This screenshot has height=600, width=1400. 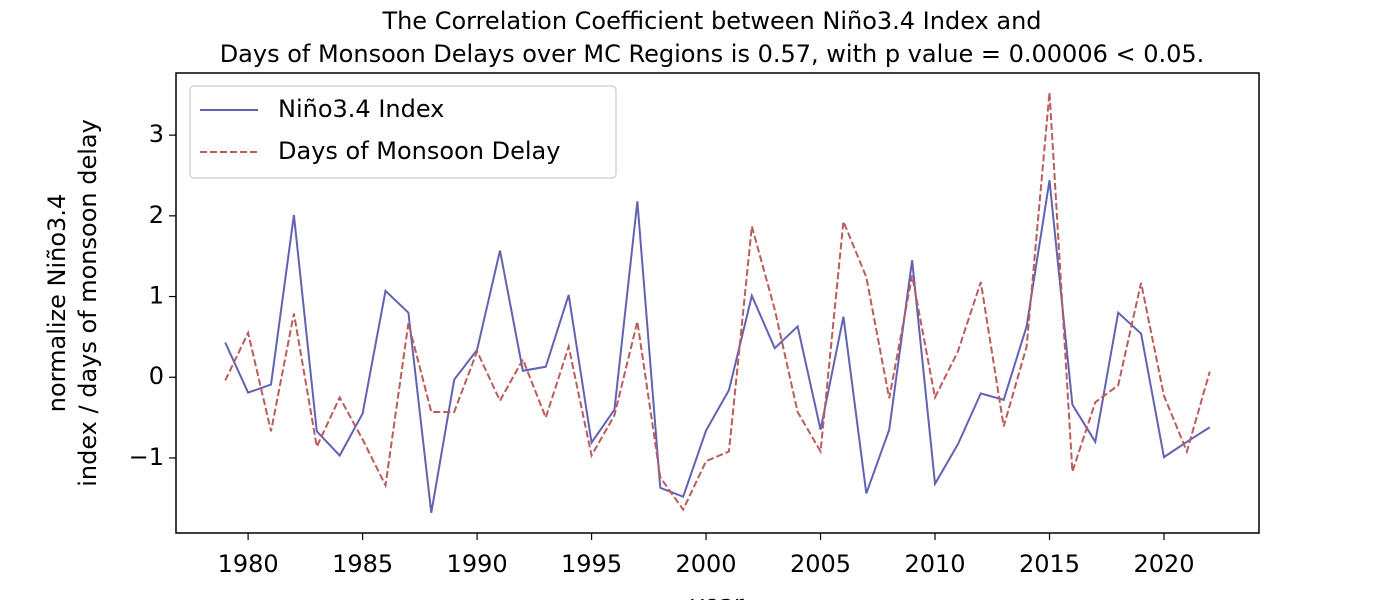 I want to click on y-tick-label: −1, so click(x=146, y=457).